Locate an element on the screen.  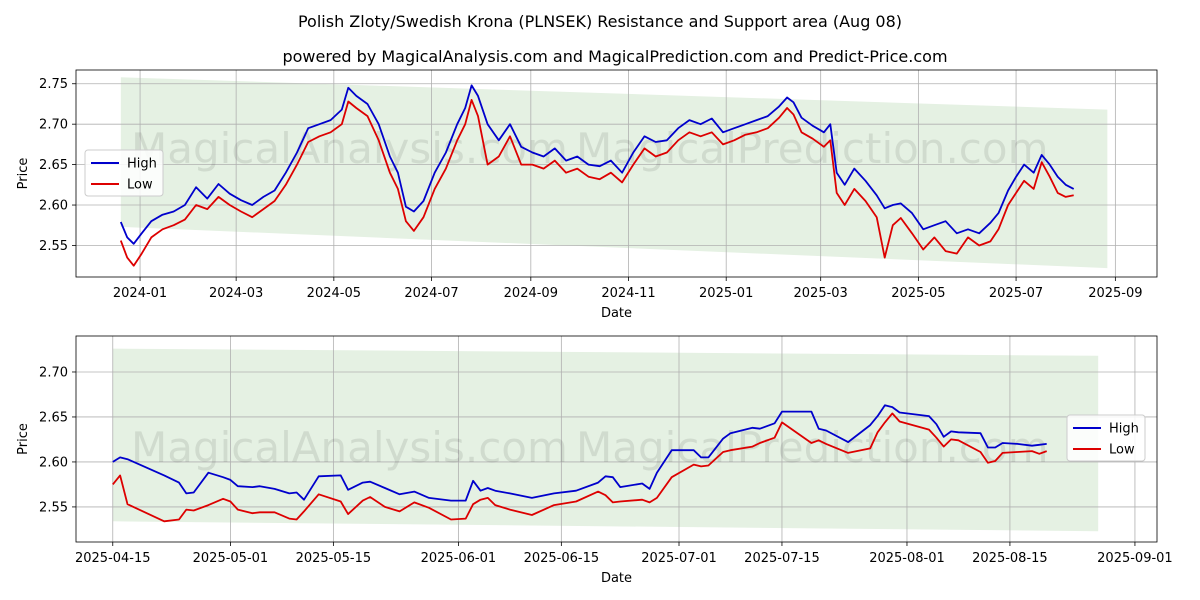
x-tick-label: 2025-08-15 is located at coordinates (1010, 558).